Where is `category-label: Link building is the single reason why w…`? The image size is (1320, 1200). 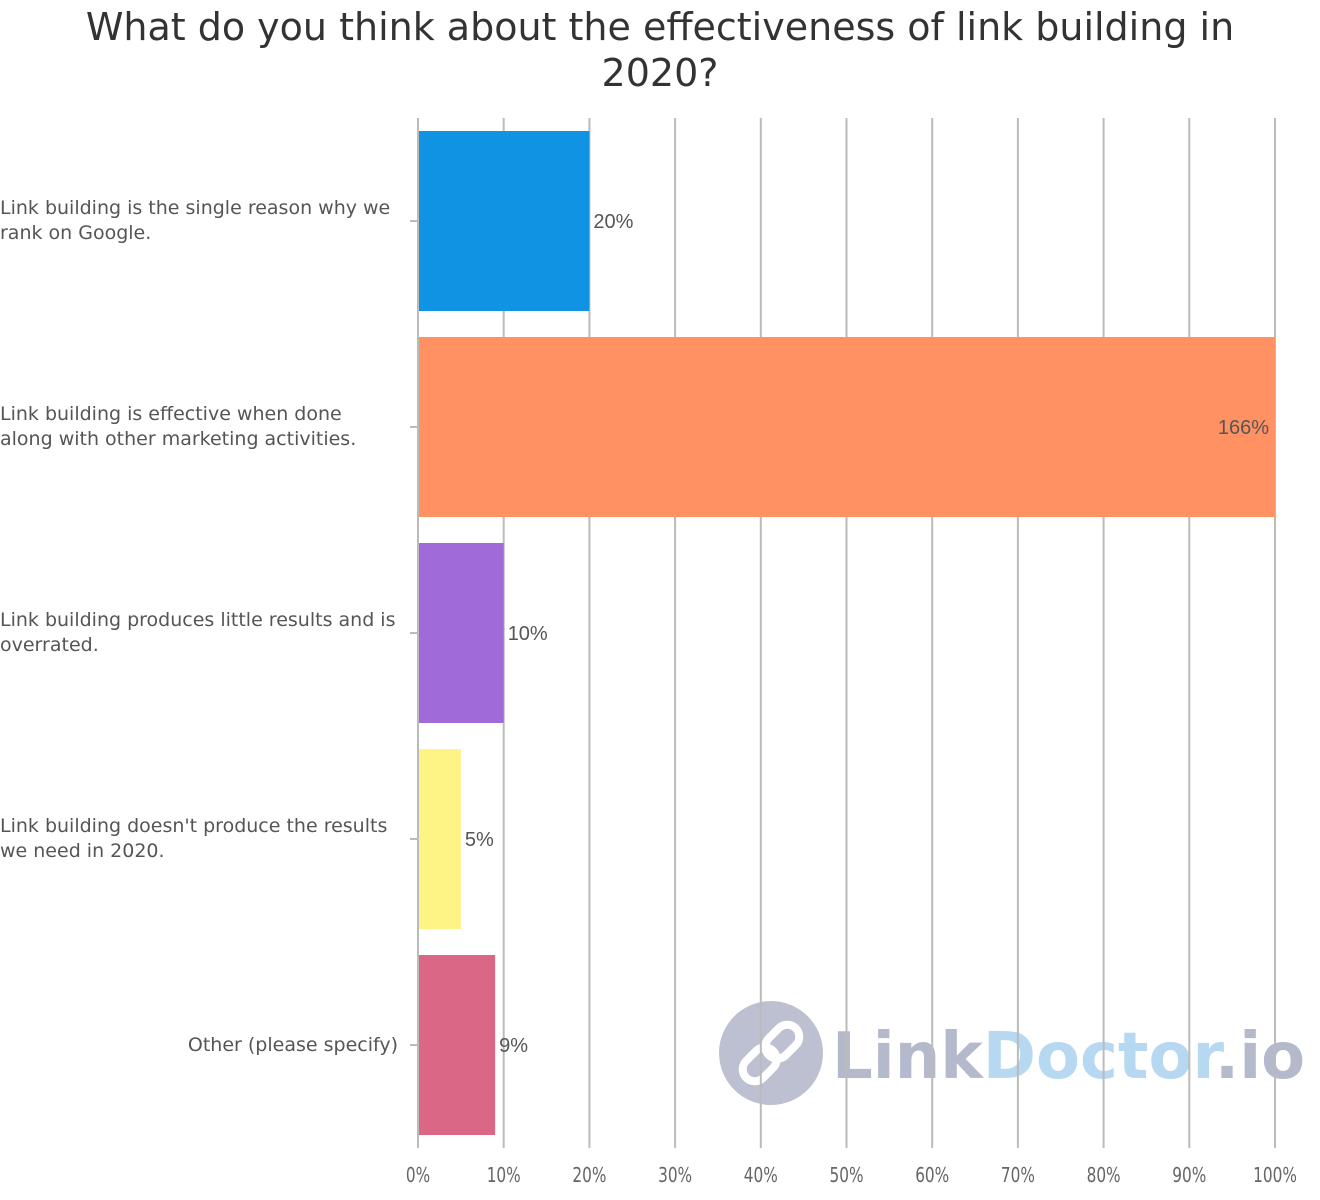
category-label: Link building is the single reason why w… is located at coordinates (195, 220).